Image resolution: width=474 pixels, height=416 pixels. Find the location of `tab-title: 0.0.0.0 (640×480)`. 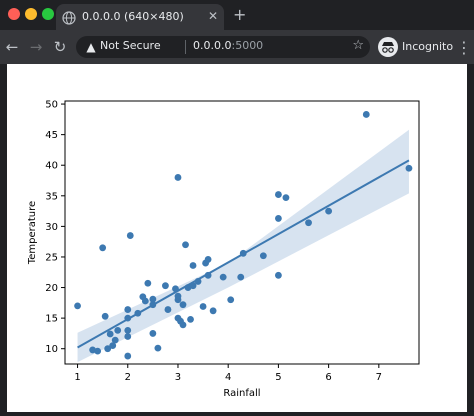

tab-title: 0.0.0.0 (640×480) is located at coordinates (133, 16).